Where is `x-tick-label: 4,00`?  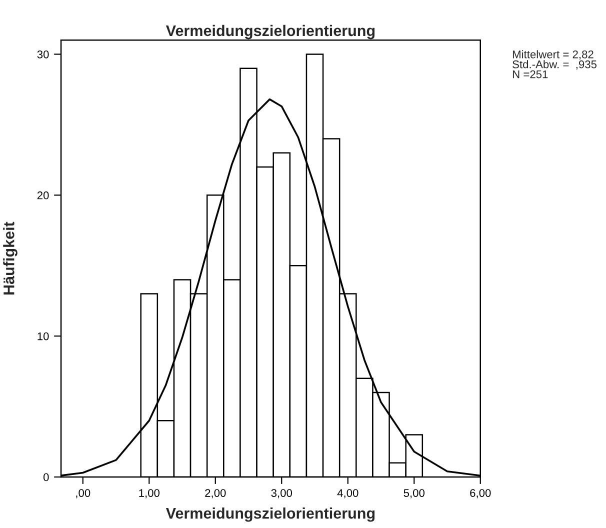
x-tick-label: 4,00 is located at coordinates (347, 493).